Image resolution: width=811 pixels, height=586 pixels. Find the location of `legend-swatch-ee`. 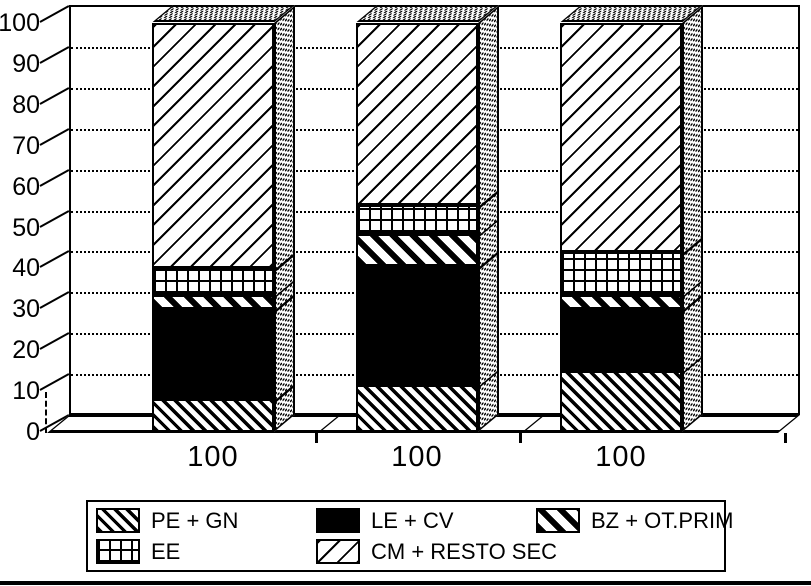

legend-swatch-ee is located at coordinates (118, 551).